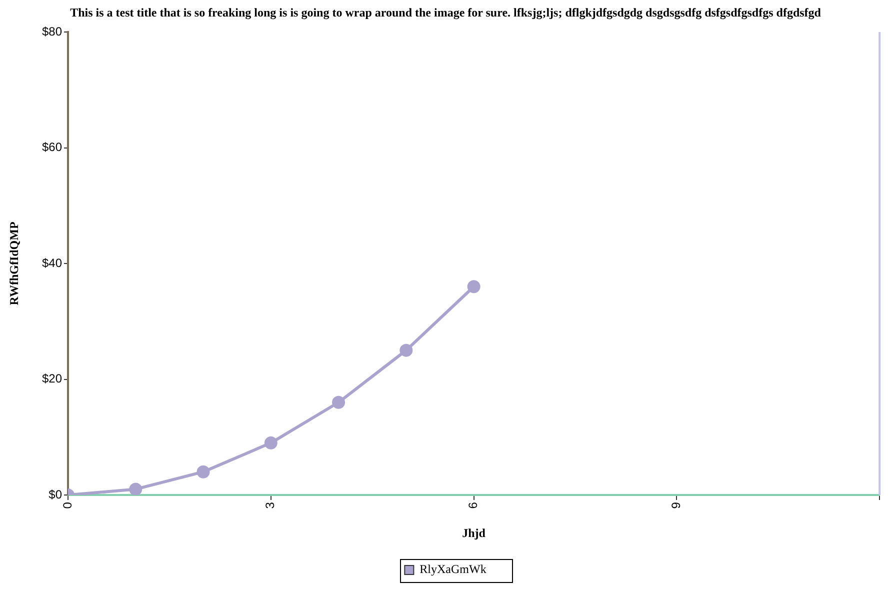 The height and width of the screenshot is (589, 896). Describe the element at coordinates (52, 263) in the screenshot. I see `y-tick-label: $40` at that location.